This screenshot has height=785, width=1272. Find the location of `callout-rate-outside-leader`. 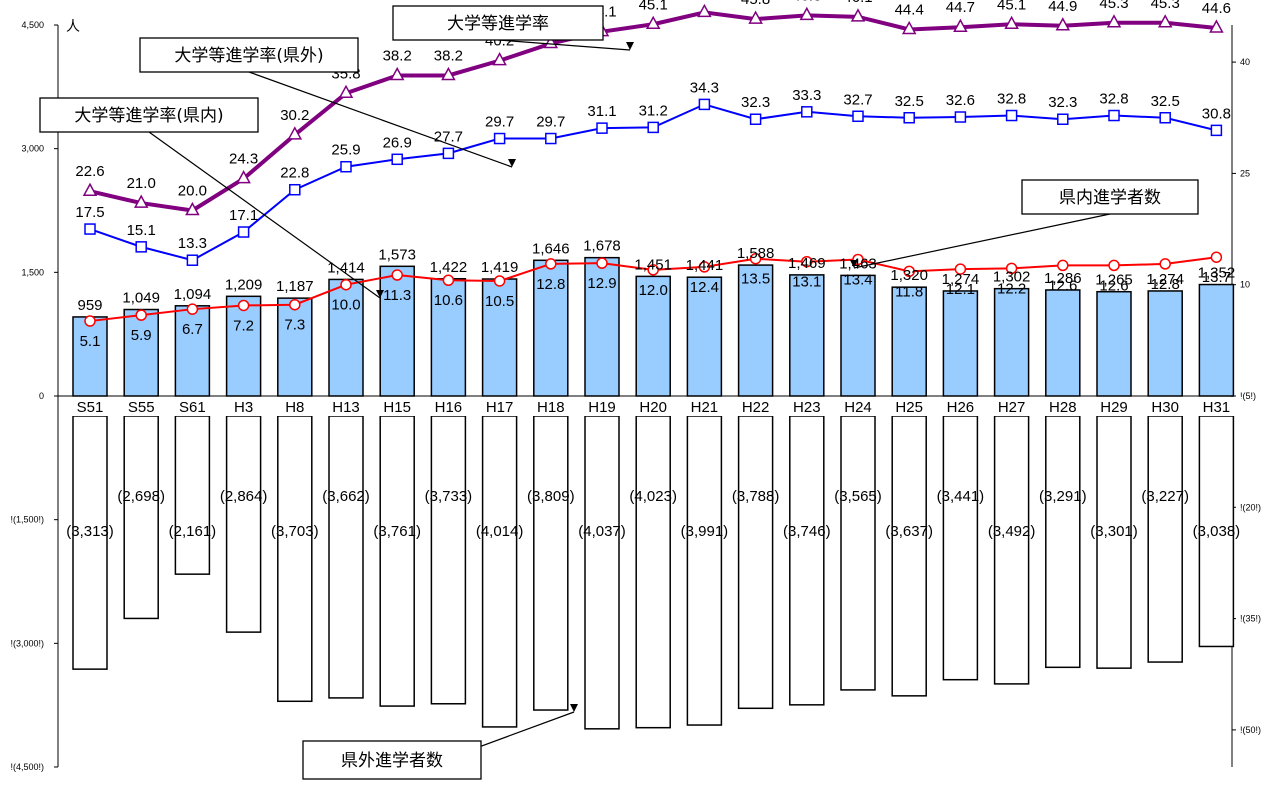

callout-rate-outside-leader is located at coordinates (380, 119).